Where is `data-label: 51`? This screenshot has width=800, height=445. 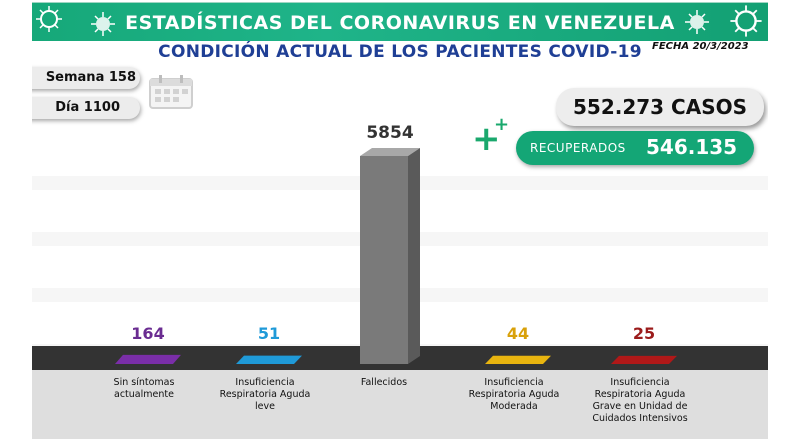
data-label: 51 is located at coordinates (269, 333).